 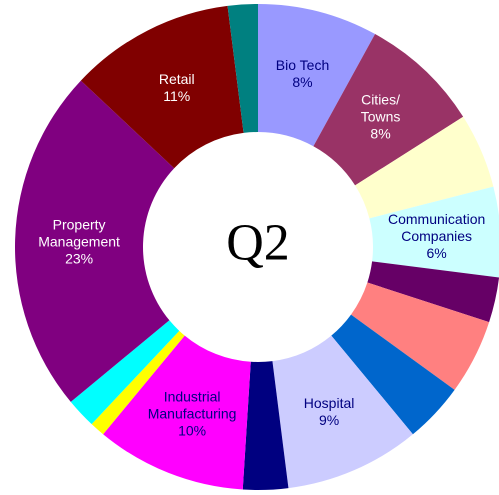 I want to click on label-line: Cities/, so click(x=380, y=100).